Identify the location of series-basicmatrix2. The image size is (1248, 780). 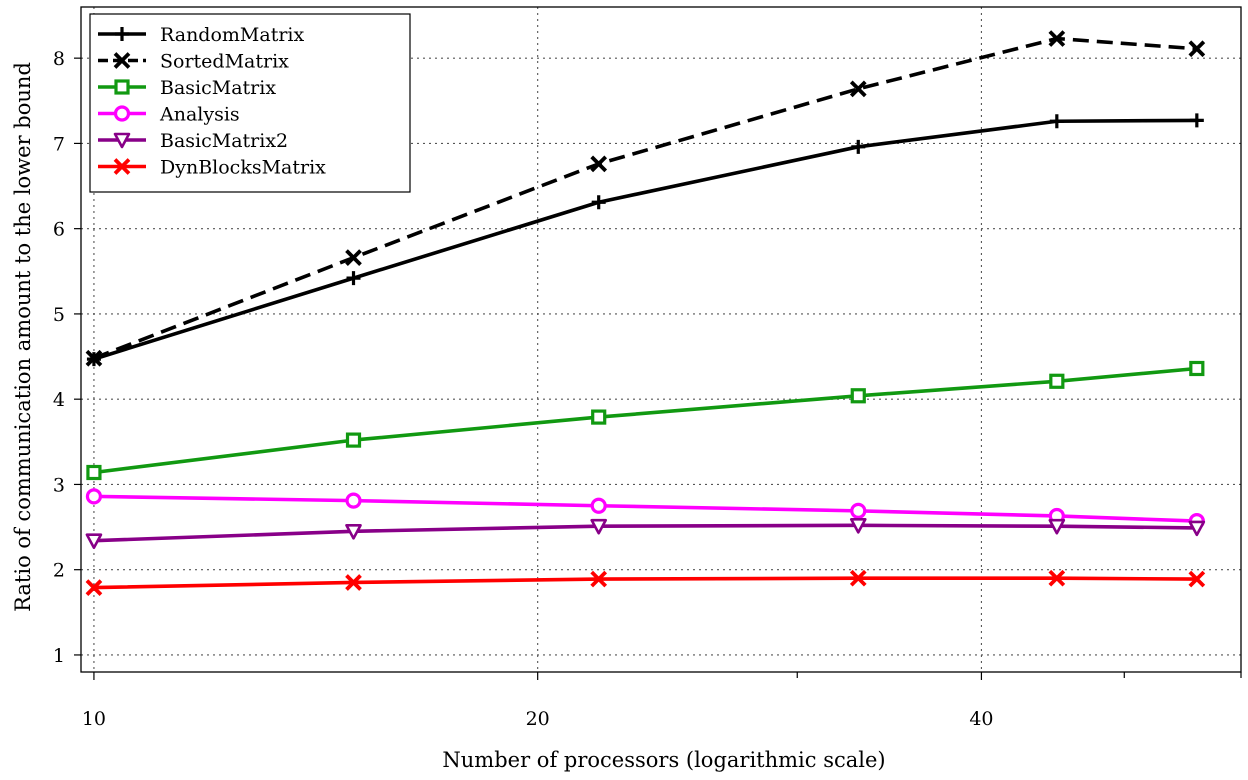
(645, 534).